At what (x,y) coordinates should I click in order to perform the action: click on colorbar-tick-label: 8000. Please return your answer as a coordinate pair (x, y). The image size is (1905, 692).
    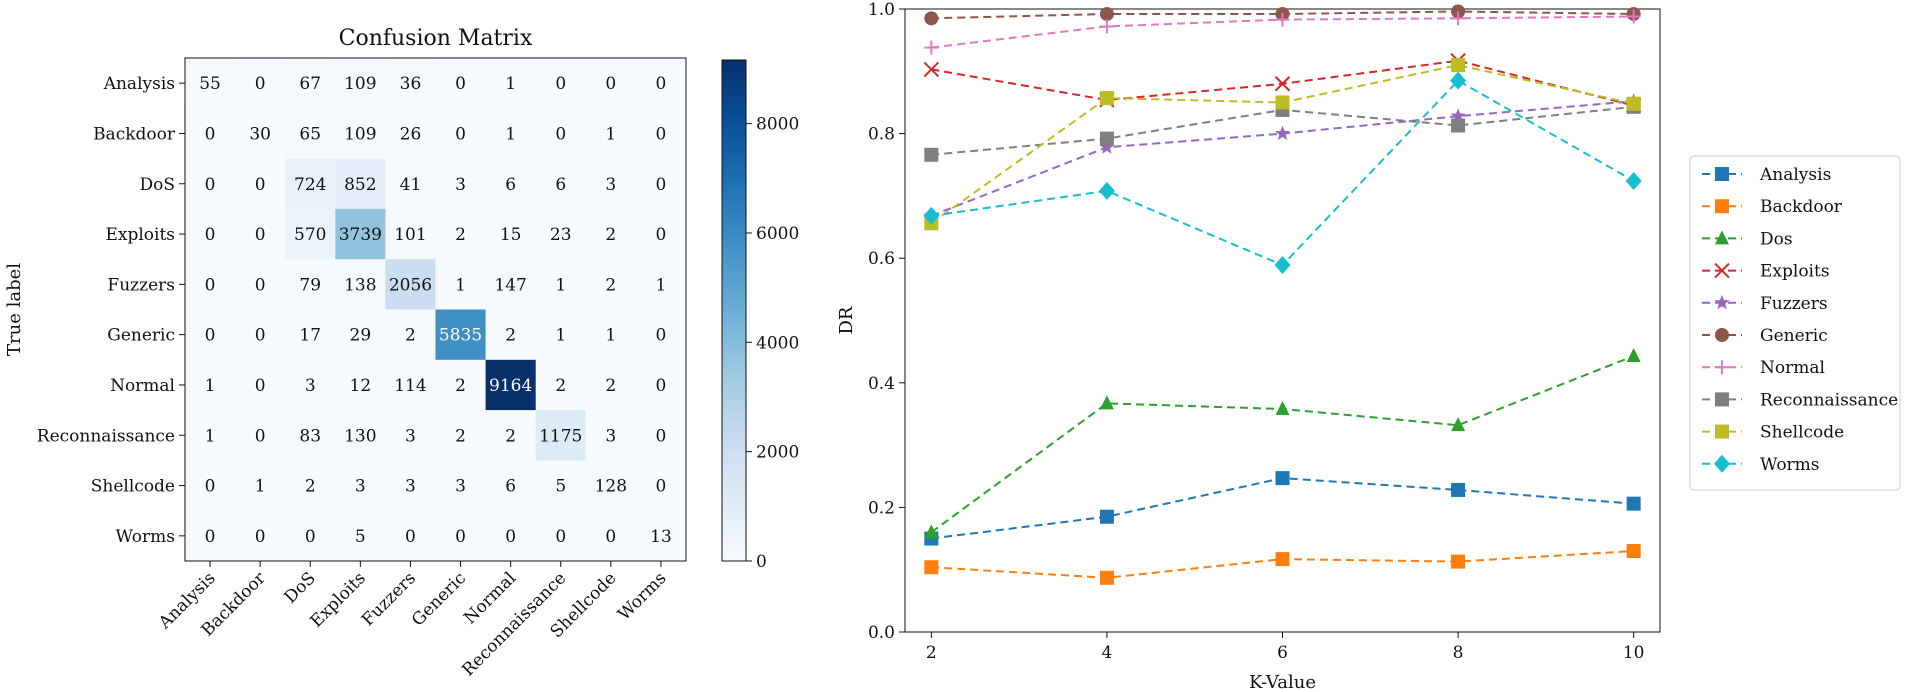
    Looking at the image, I should click on (777, 125).